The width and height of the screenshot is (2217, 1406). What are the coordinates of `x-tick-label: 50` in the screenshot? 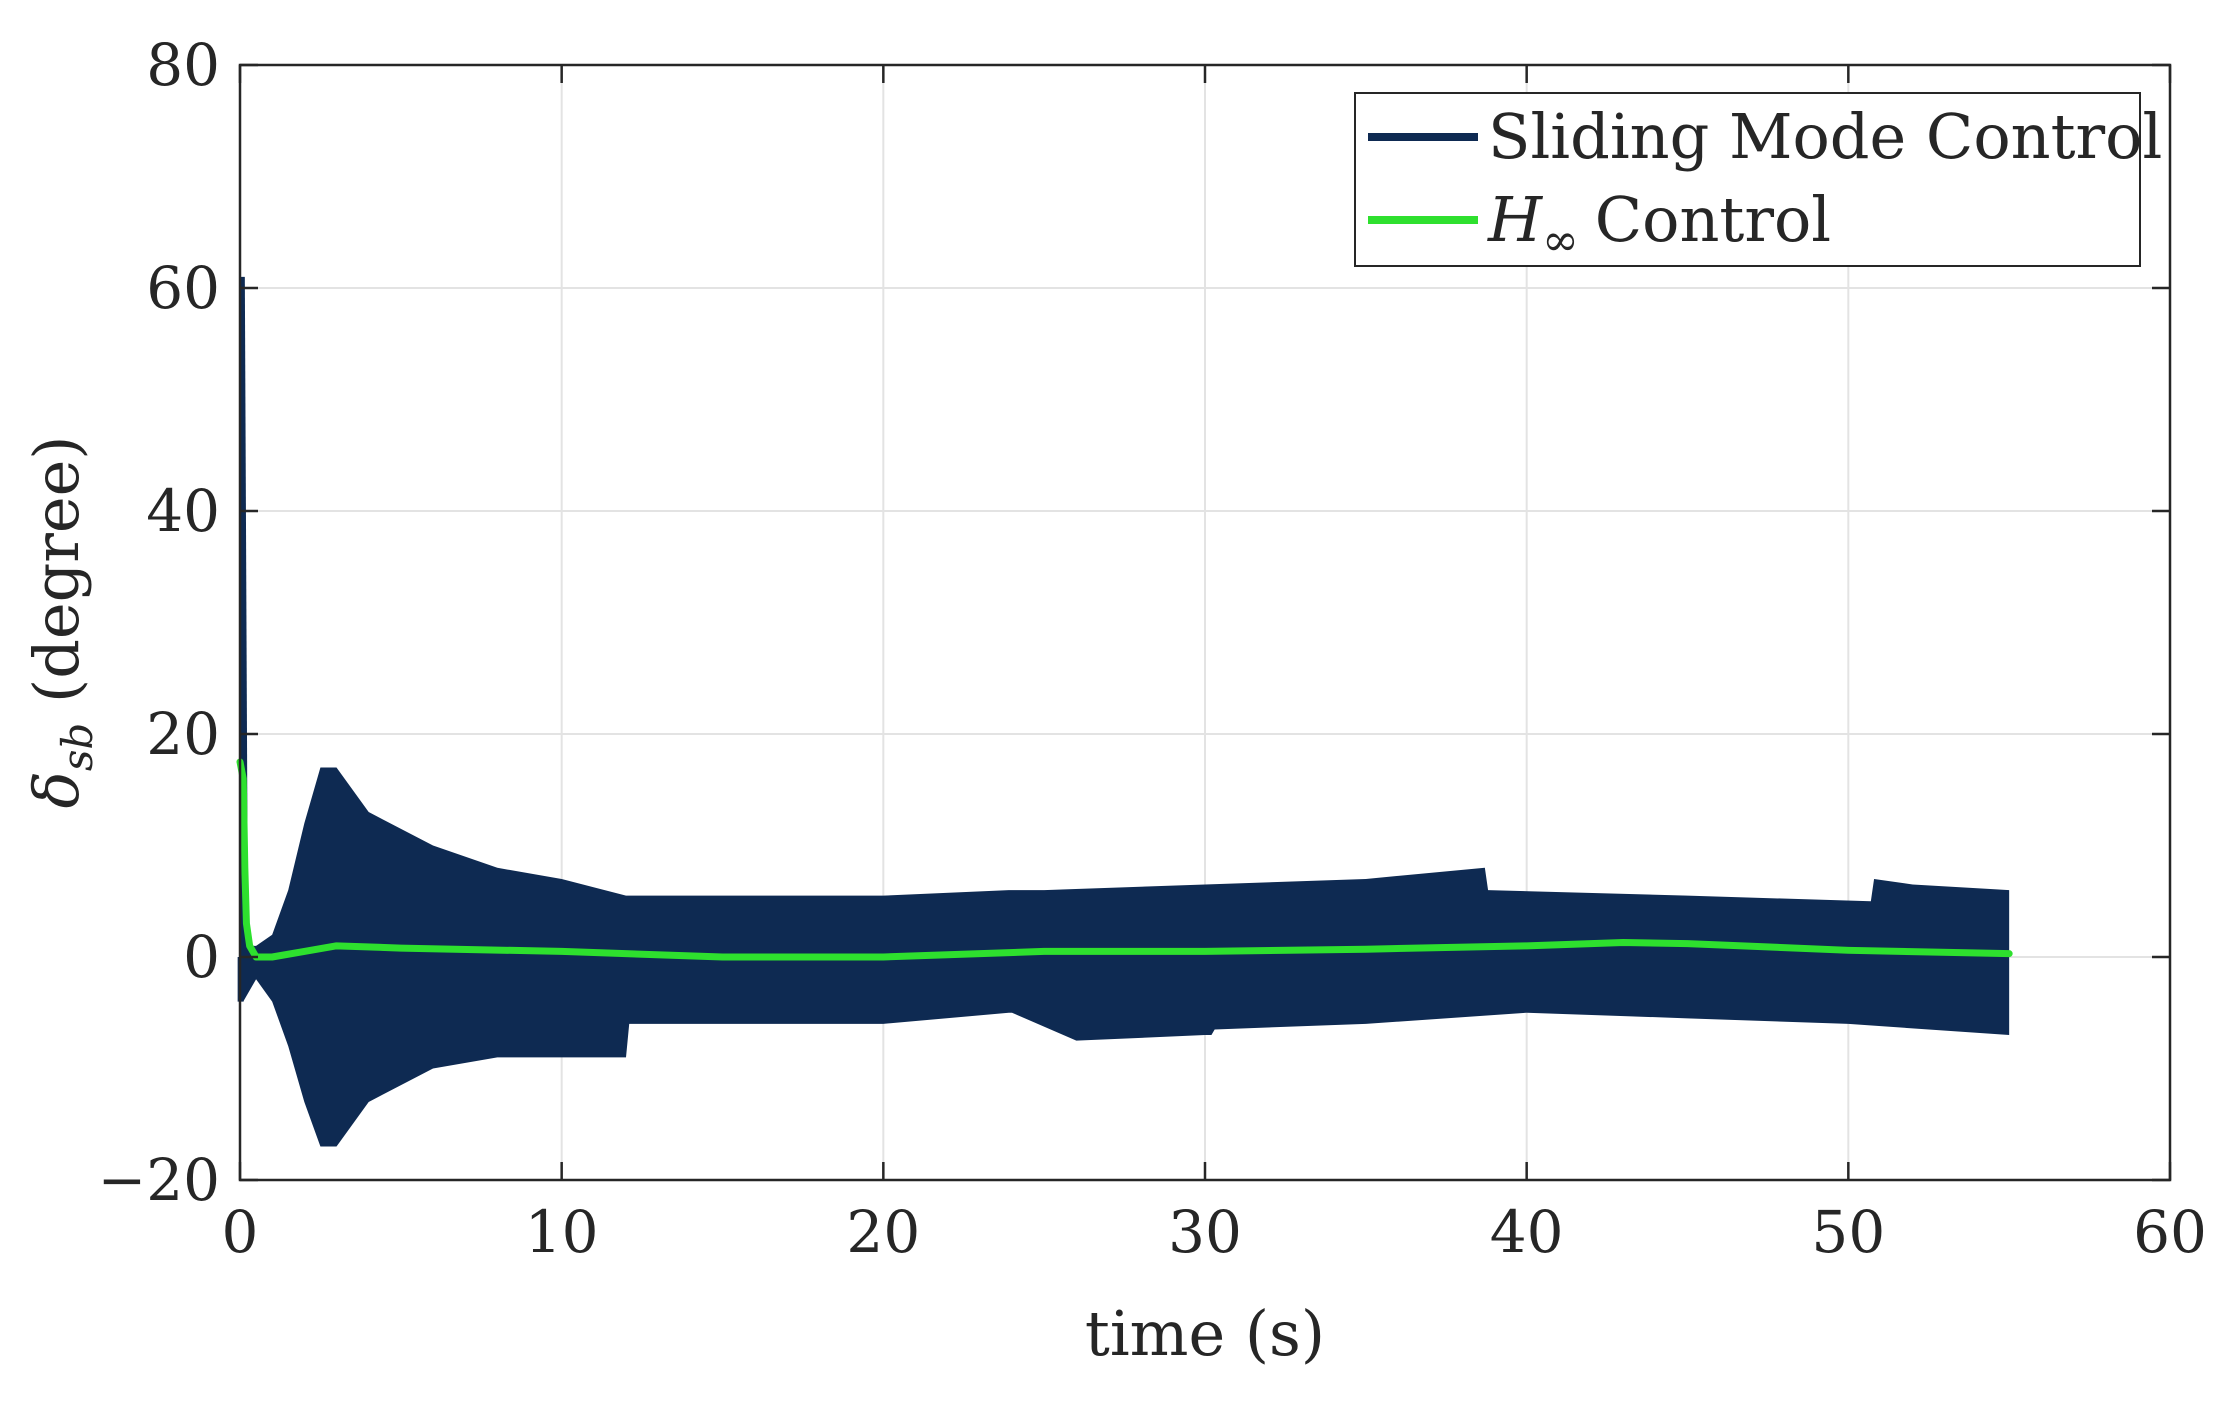 It's located at (1848, 1232).